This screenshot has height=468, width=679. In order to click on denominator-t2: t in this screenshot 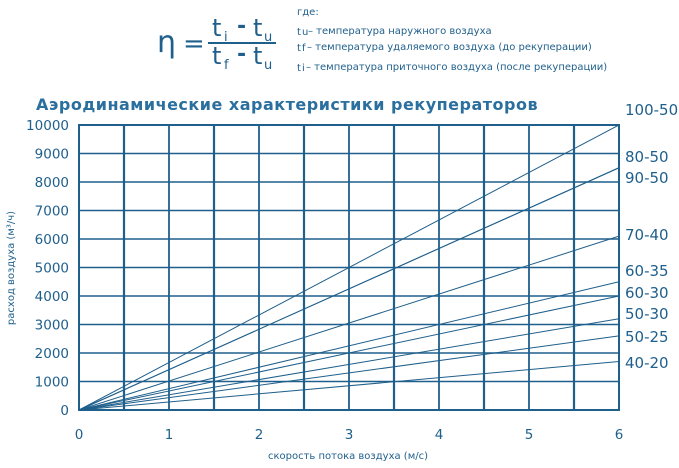, I will do `click(257, 56)`.